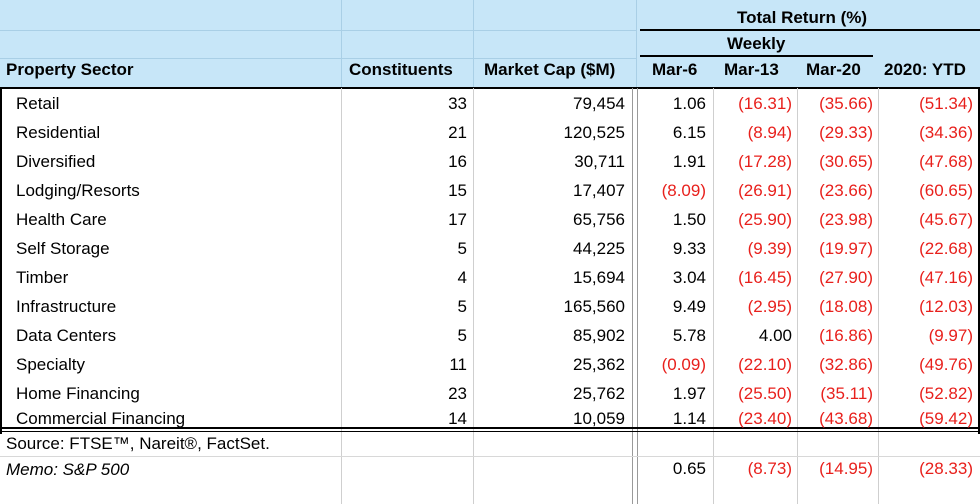  Describe the element at coordinates (457, 418) in the screenshot. I see `row-constituents: 14` at that location.